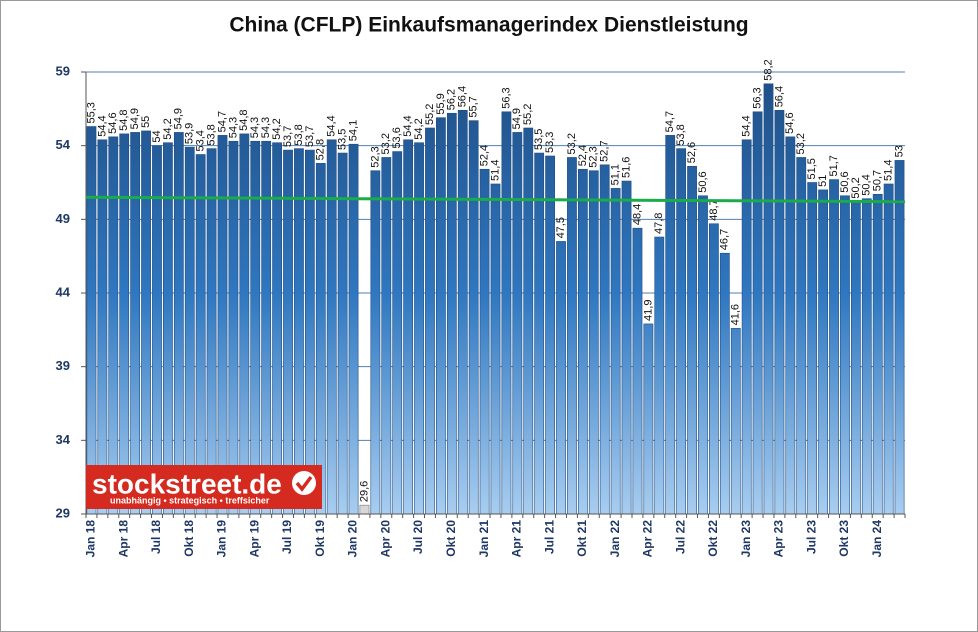 Image resolution: width=978 pixels, height=632 pixels. I want to click on x-tick-label: Jan 20, so click(353, 539).